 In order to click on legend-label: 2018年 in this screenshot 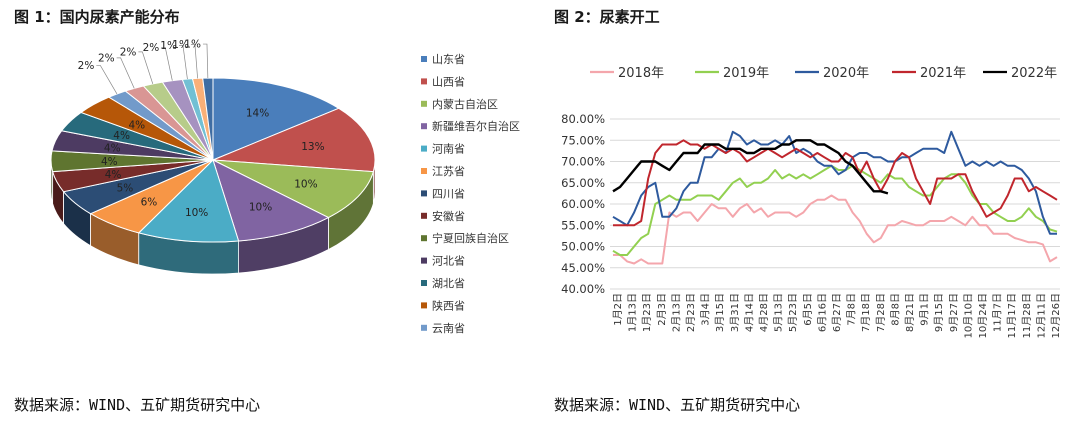, I will do `click(641, 73)`.